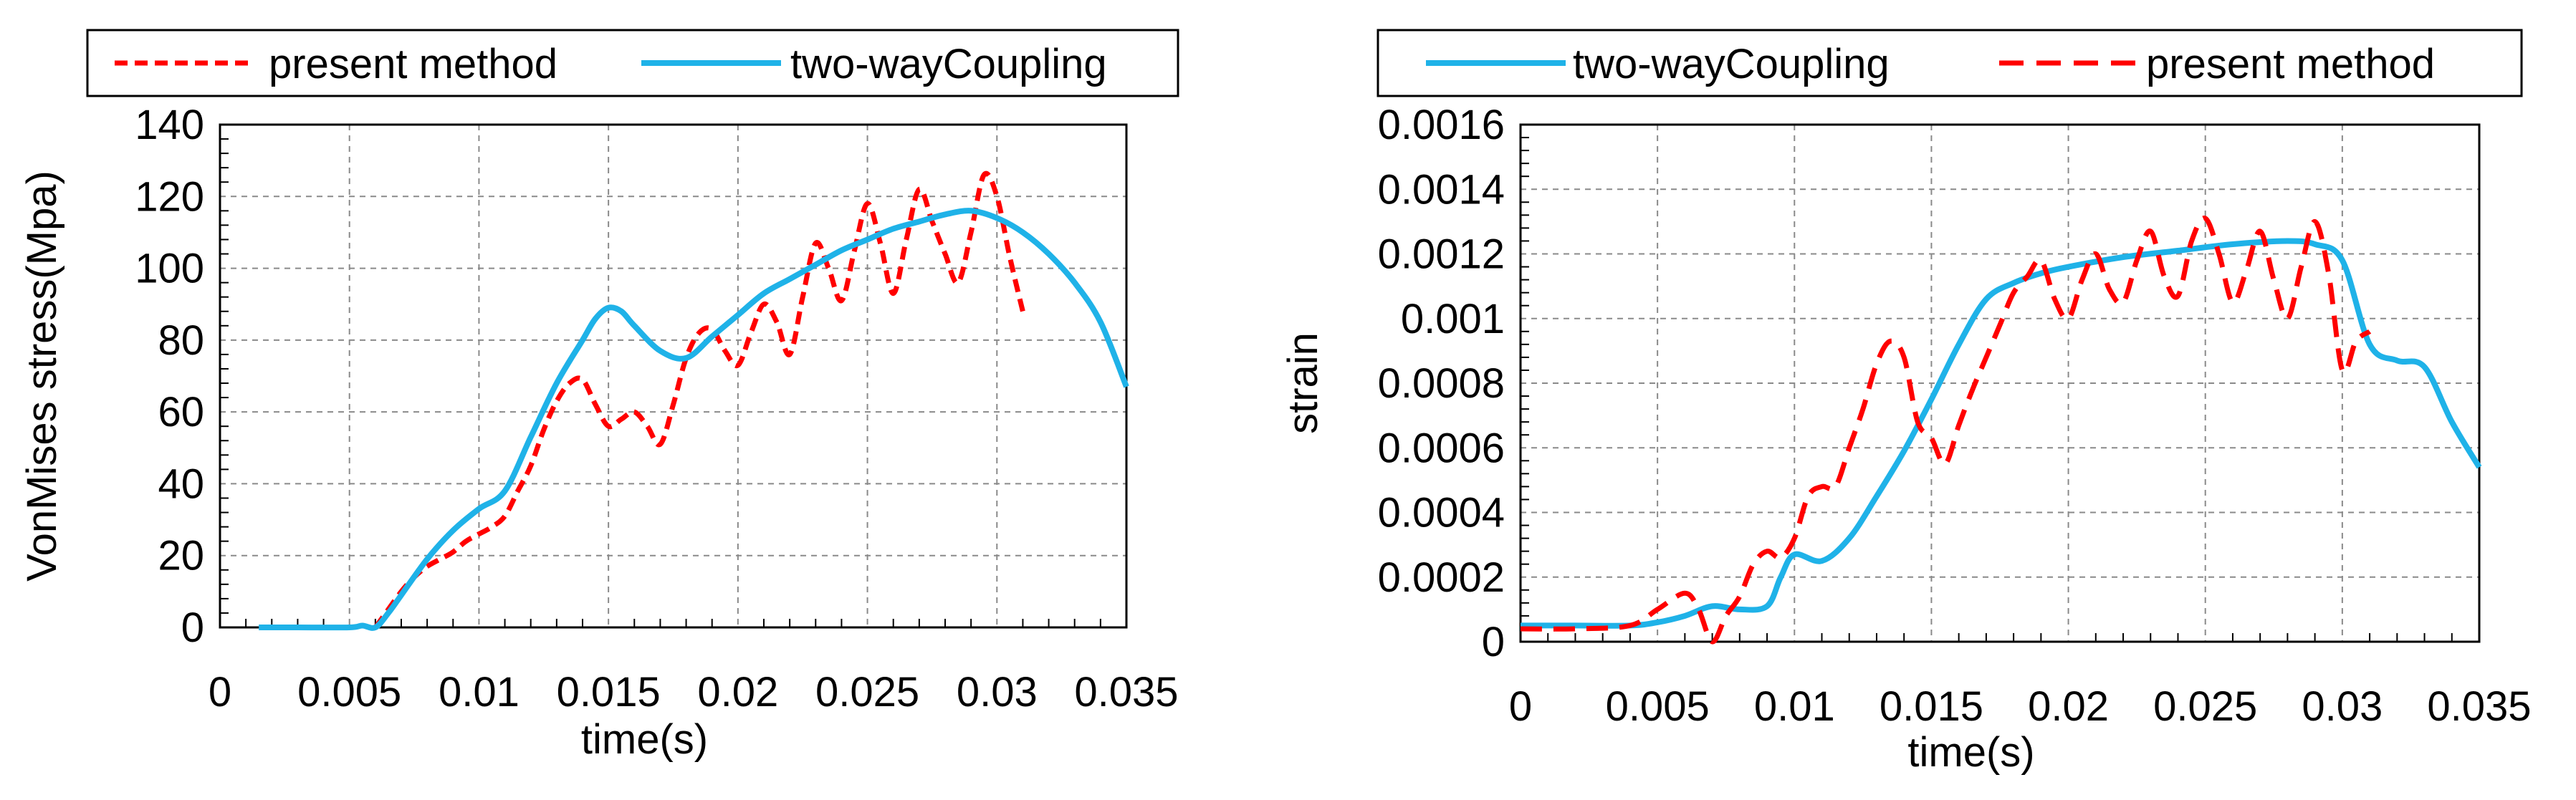  What do you see at coordinates (1441, 189) in the screenshot?
I see `y-tick-label: 0.0014` at bounding box center [1441, 189].